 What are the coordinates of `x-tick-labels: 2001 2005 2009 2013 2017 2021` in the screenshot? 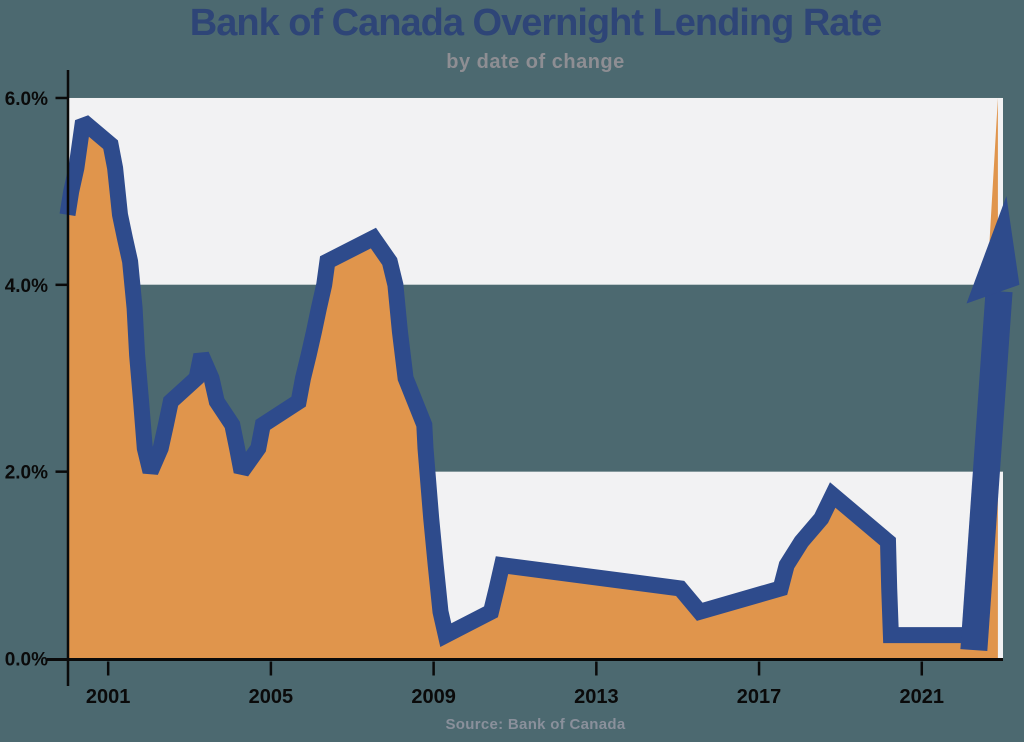 It's located at (515, 697).